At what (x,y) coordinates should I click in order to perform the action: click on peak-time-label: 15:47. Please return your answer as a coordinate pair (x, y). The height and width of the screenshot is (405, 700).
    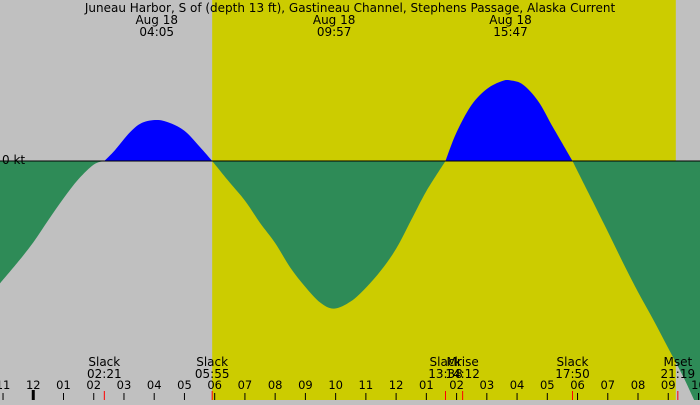
    Looking at the image, I should click on (510, 32).